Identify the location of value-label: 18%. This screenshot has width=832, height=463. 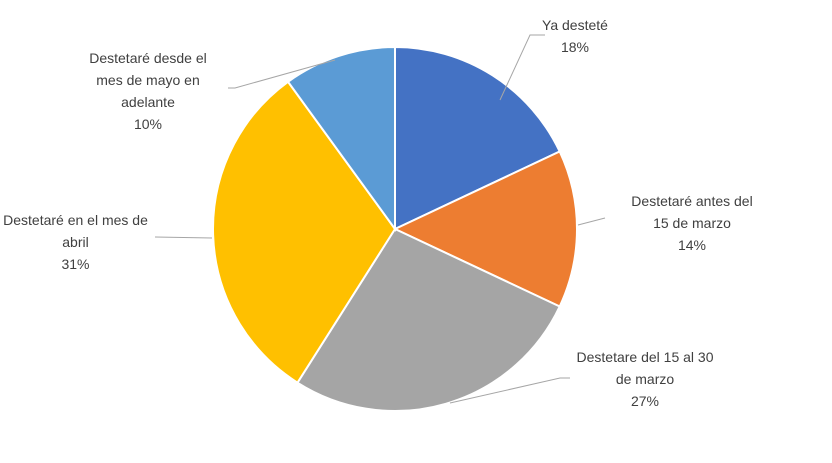
(575, 47).